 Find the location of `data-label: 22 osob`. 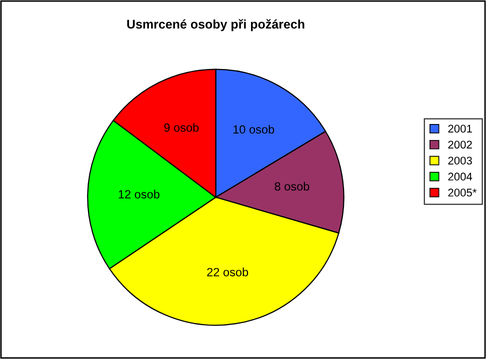

data-label: 22 osob is located at coordinates (227, 272).